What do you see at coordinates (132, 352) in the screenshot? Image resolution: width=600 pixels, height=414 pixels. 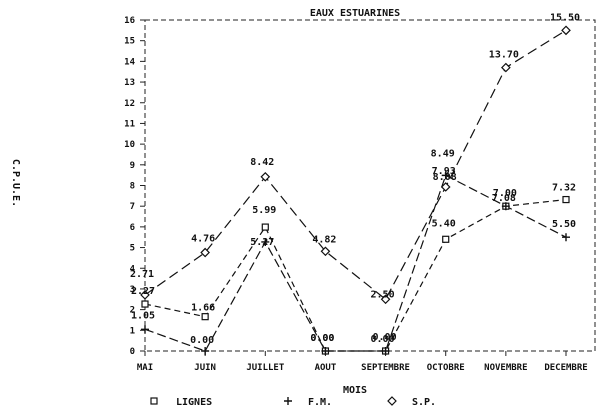 I see `y-tick-label: 0` at bounding box center [132, 352].